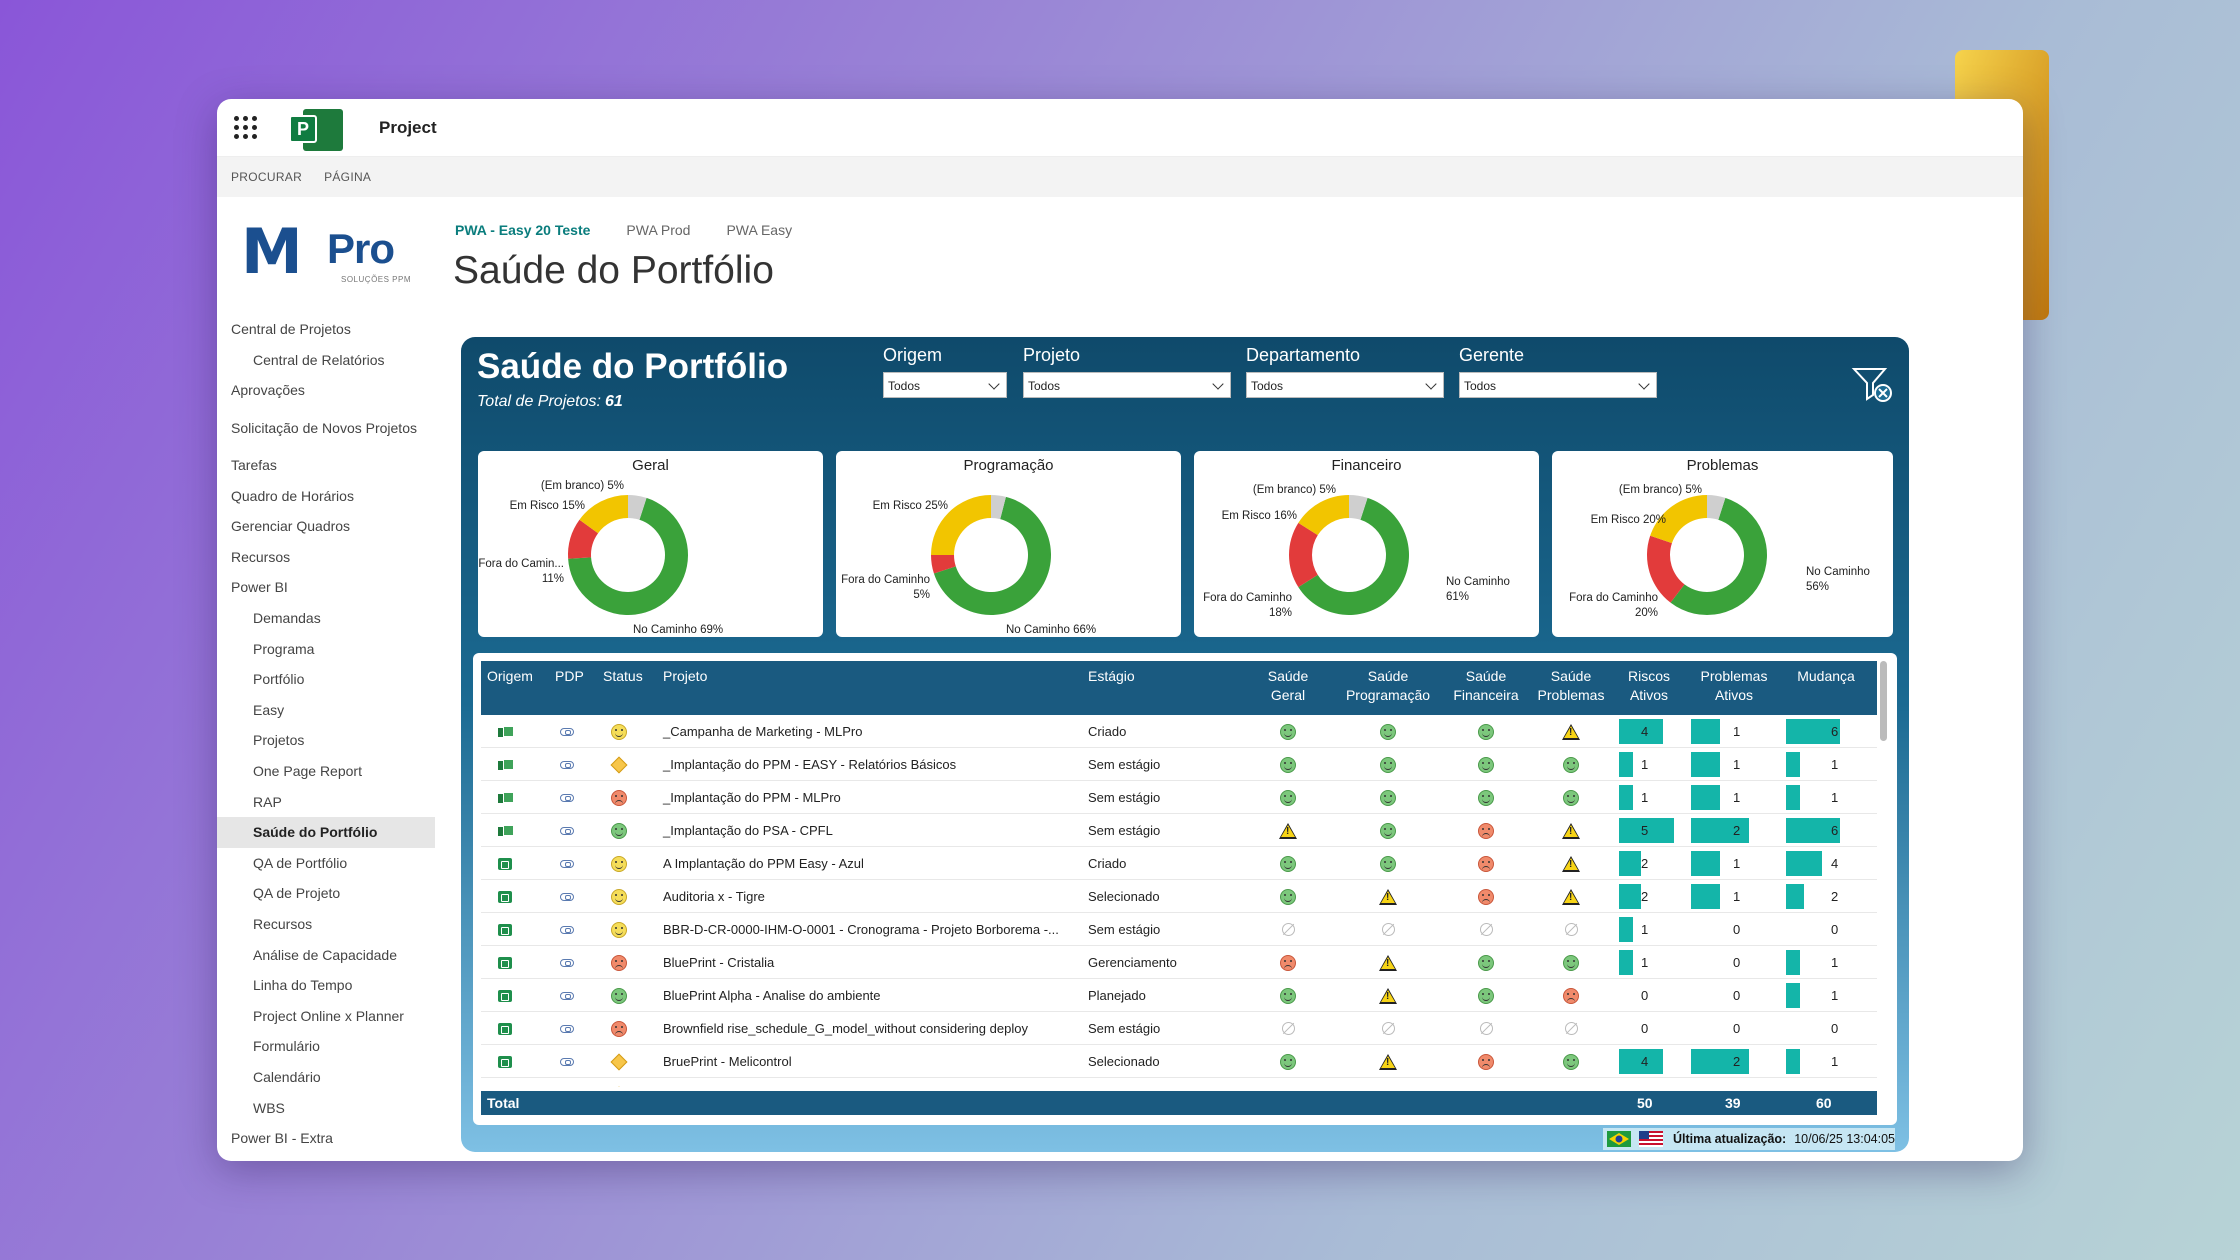  What do you see at coordinates (307, 771) in the screenshot?
I see `sidebar-item: One Page Report` at bounding box center [307, 771].